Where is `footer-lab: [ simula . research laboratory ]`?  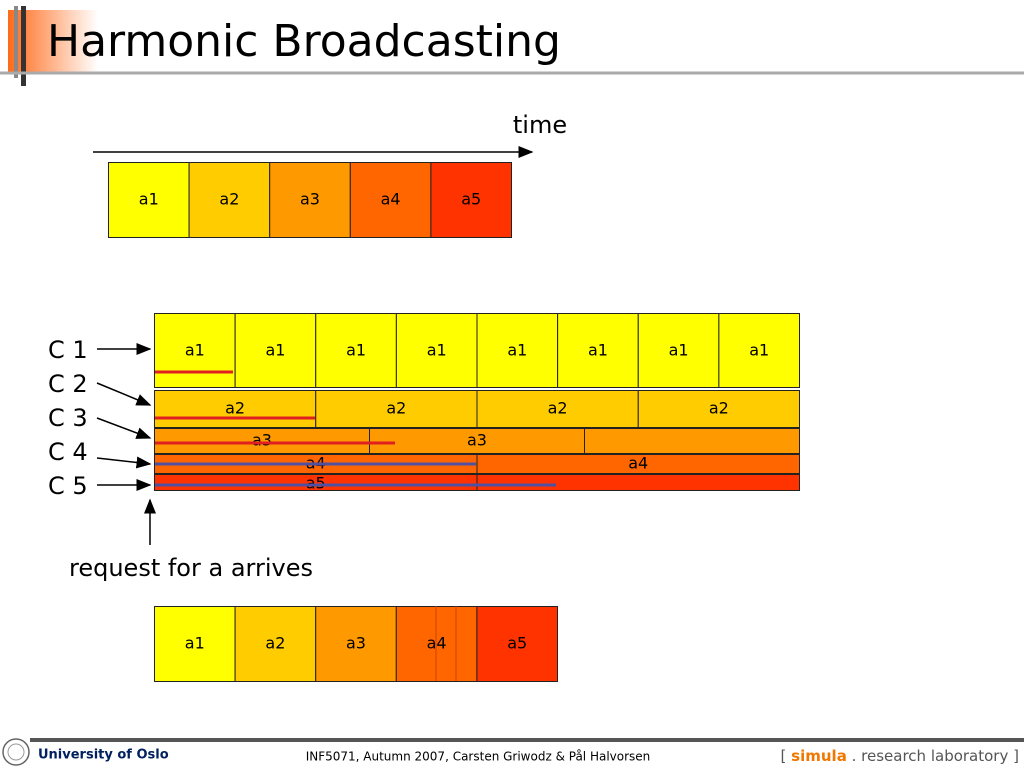
footer-lab: [ simula . research laboratory ] is located at coordinates (900, 756).